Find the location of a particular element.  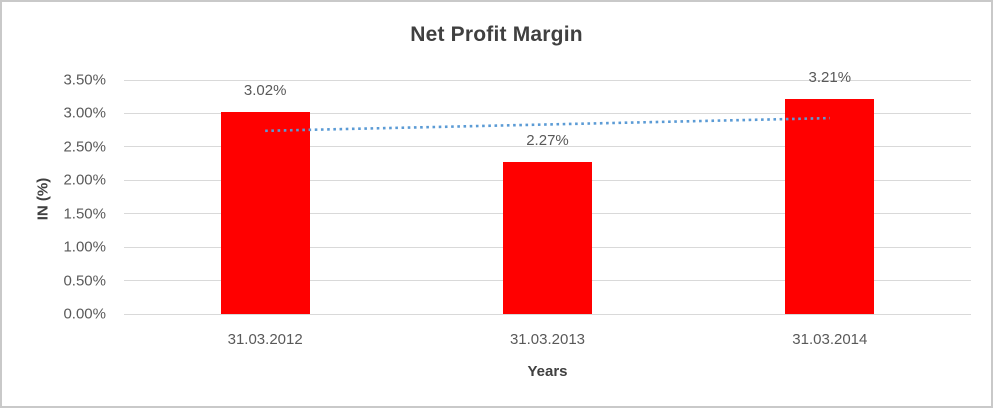

y-axis-tick-label: 1.50% is located at coordinates (84, 214).